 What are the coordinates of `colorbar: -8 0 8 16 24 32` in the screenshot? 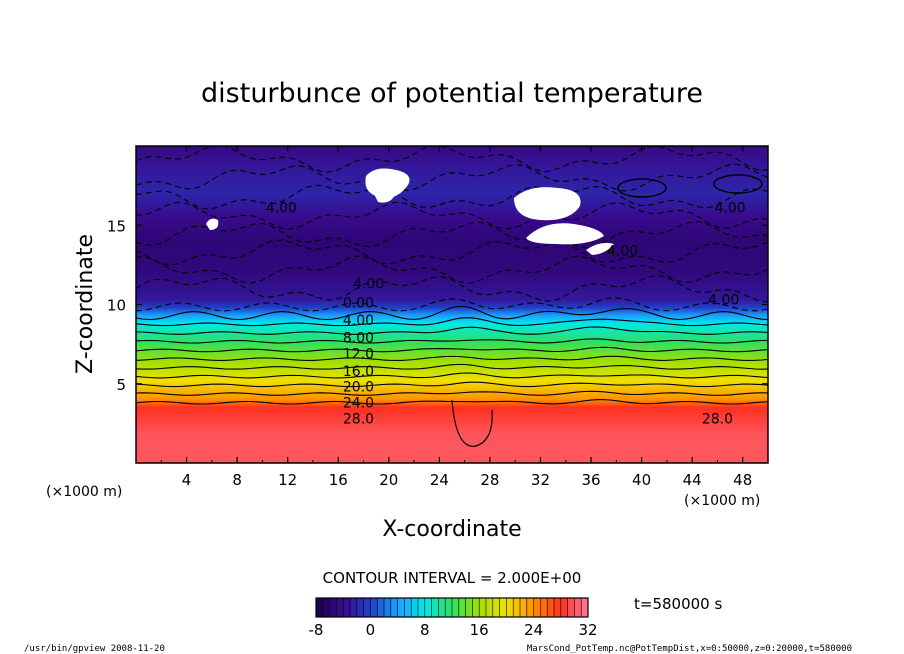 It's located at (453, 618).